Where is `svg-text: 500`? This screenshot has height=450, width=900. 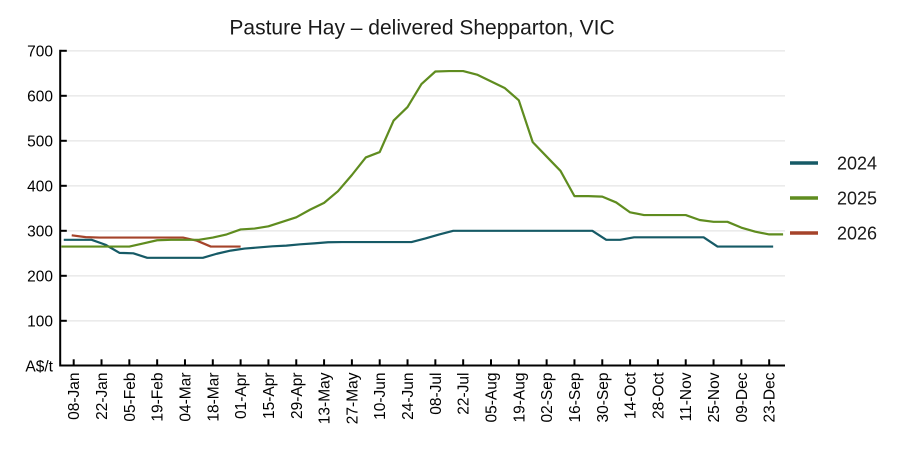
svg-text: 500 is located at coordinates (40, 141).